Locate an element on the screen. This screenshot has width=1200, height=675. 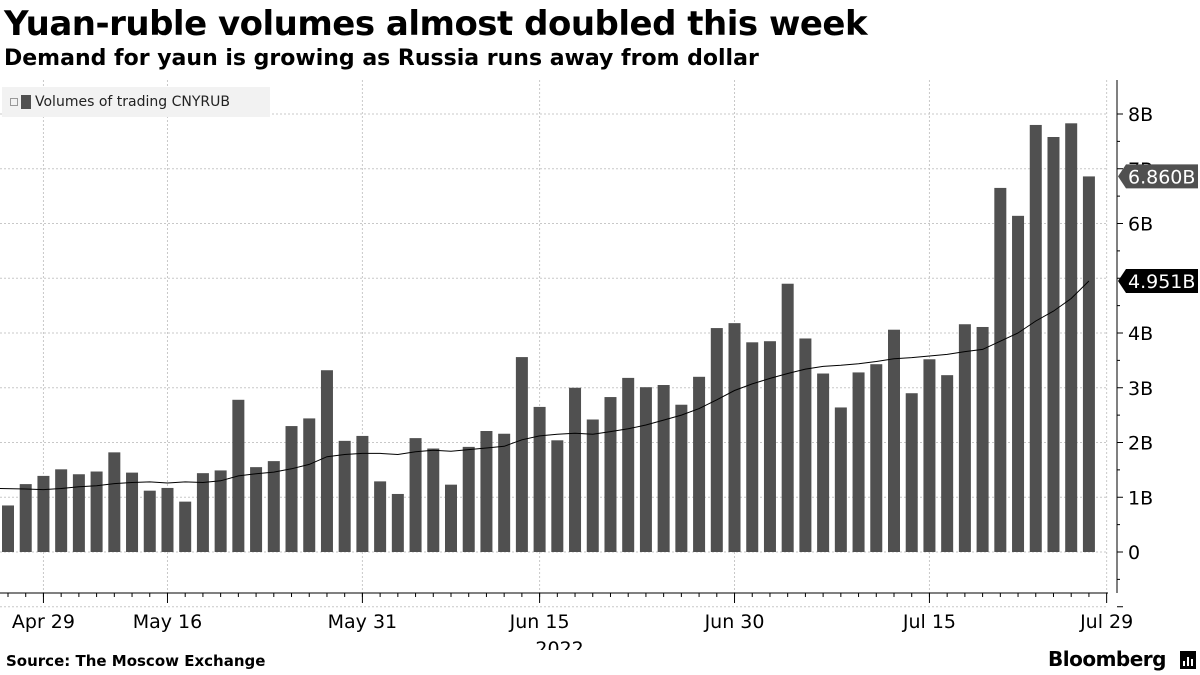
y-tick-label: 0 is located at coordinates (1134, 553).